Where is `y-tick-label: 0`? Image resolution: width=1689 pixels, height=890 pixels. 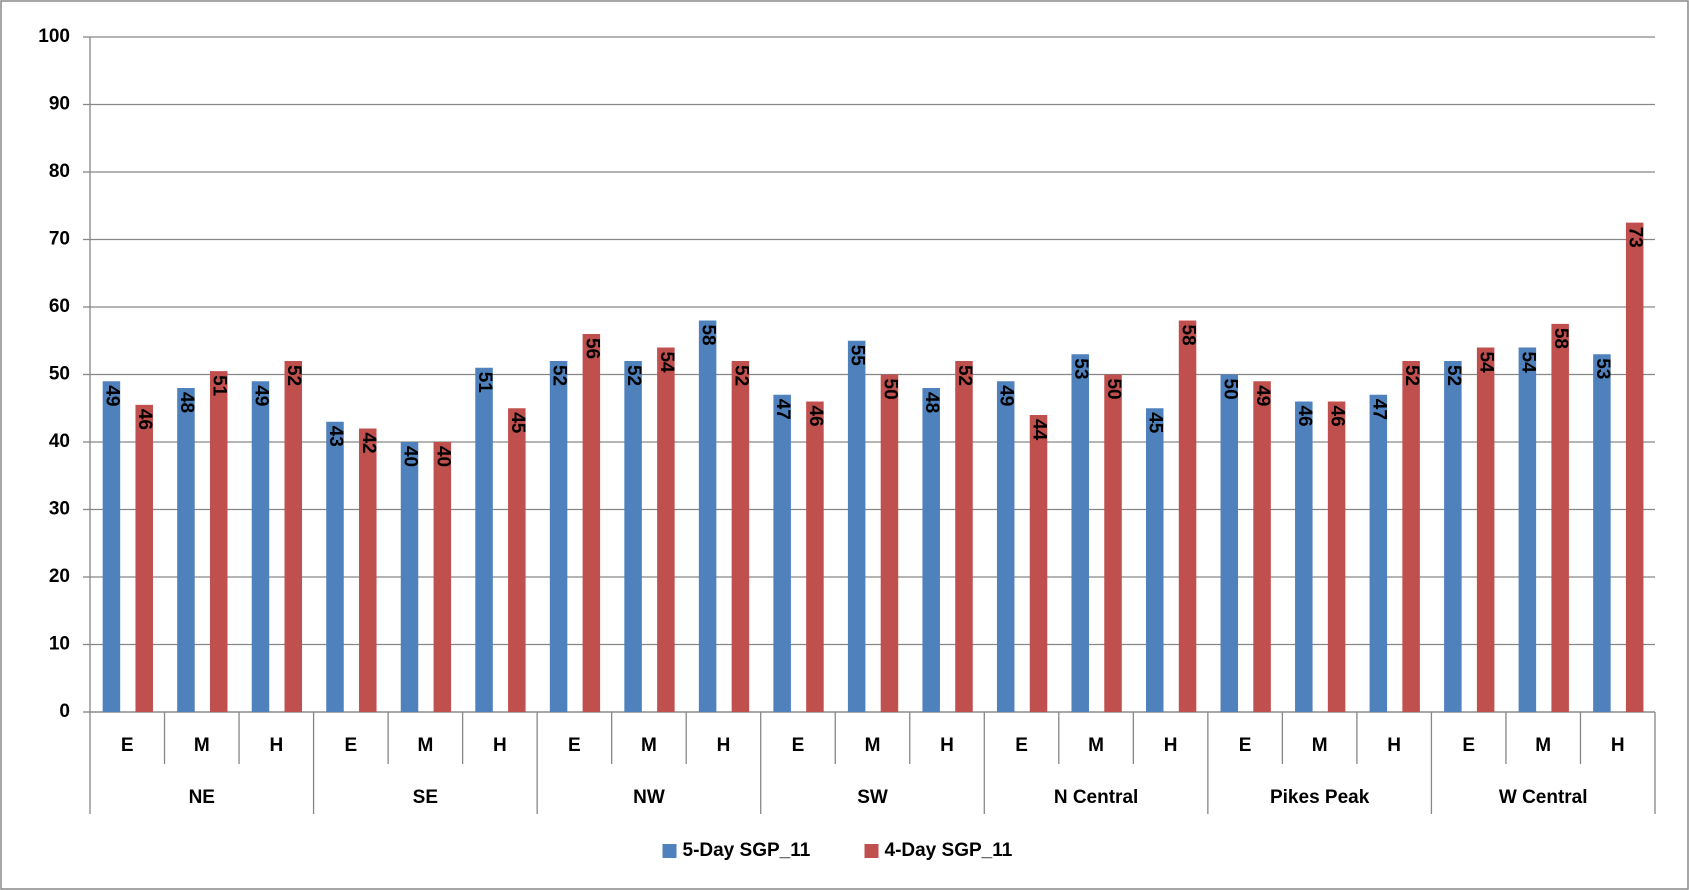
y-tick-label: 0 is located at coordinates (64, 711).